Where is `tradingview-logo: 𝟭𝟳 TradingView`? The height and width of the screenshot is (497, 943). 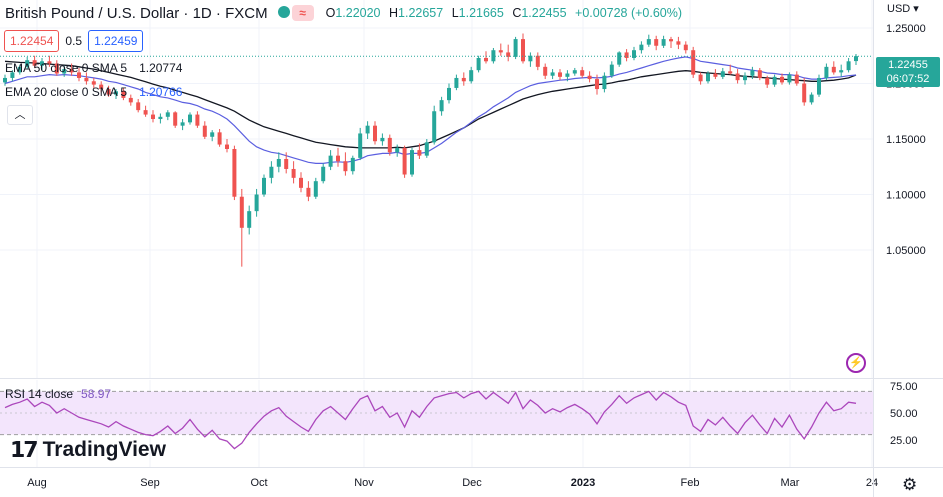
tradingview-logo: 𝟭𝟳 TradingView is located at coordinates (88, 450).